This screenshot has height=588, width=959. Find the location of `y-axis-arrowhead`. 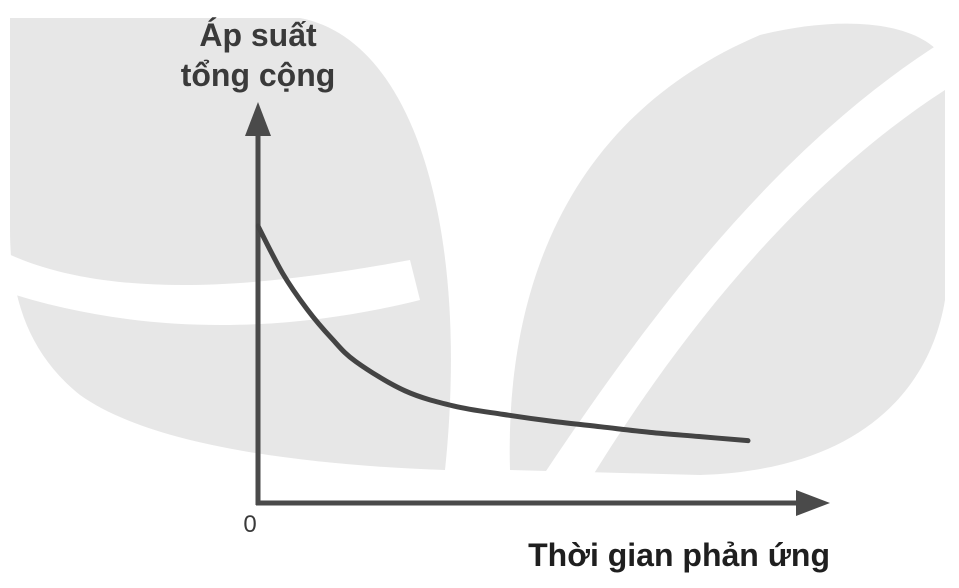

y-axis-arrowhead is located at coordinates (258, 119).